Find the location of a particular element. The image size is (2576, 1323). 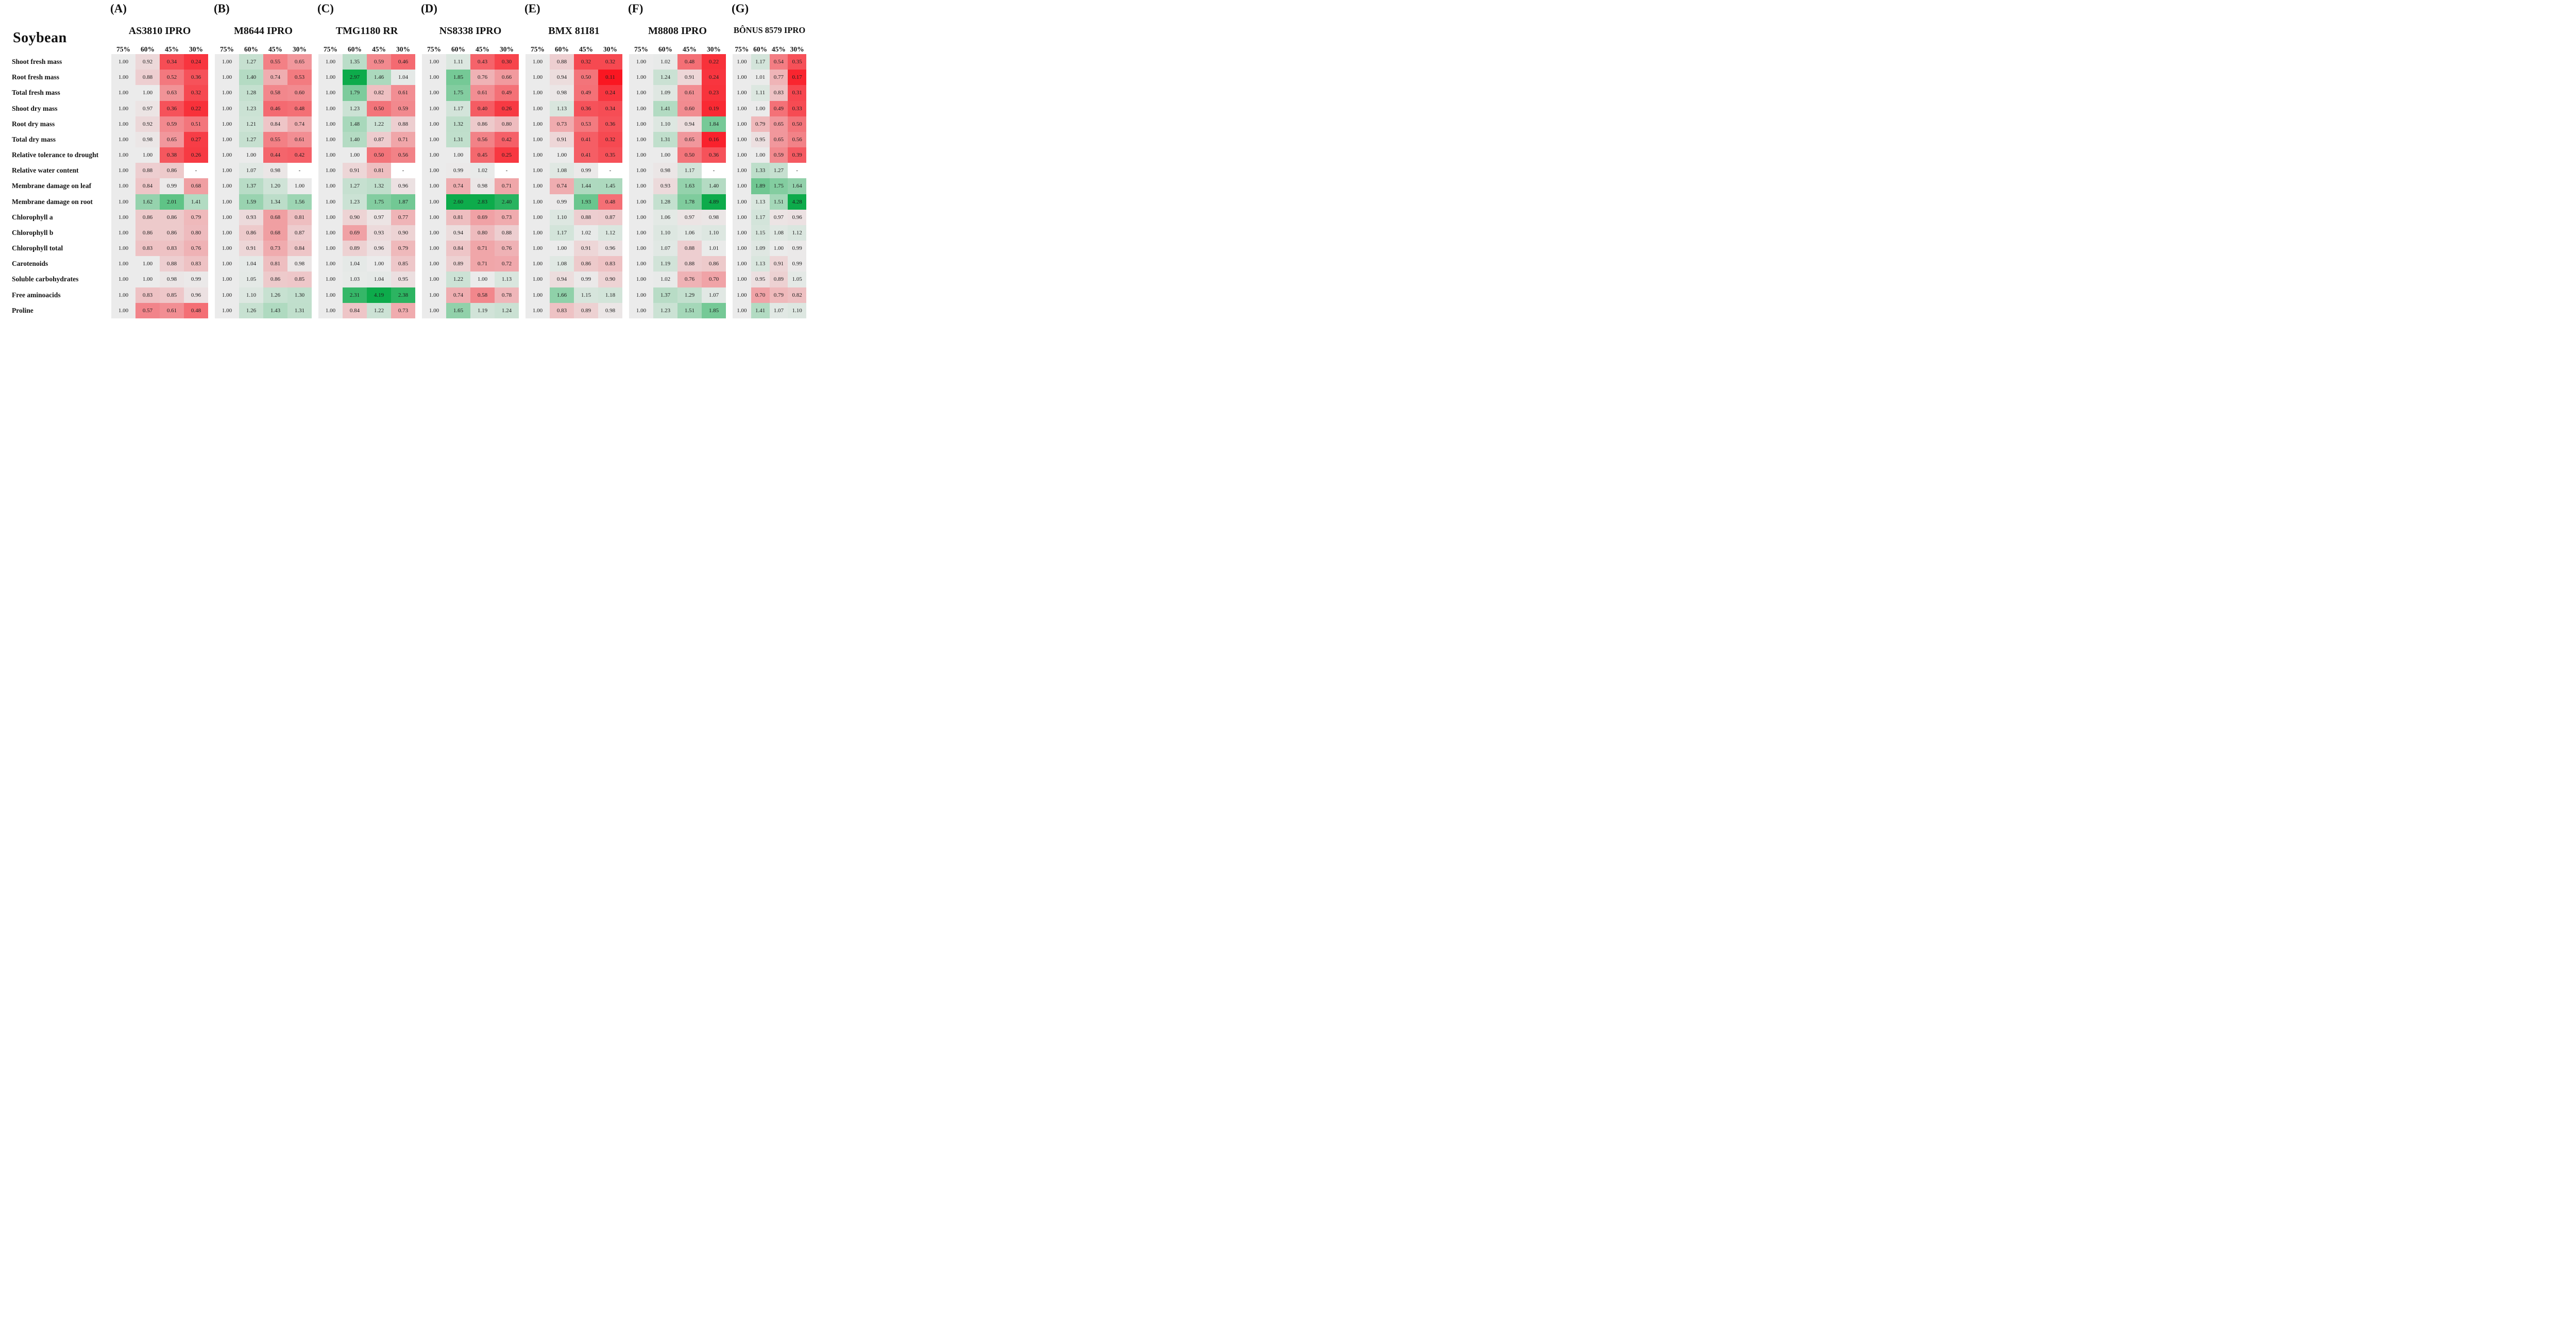

col-header: 45% is located at coordinates (172, 49).